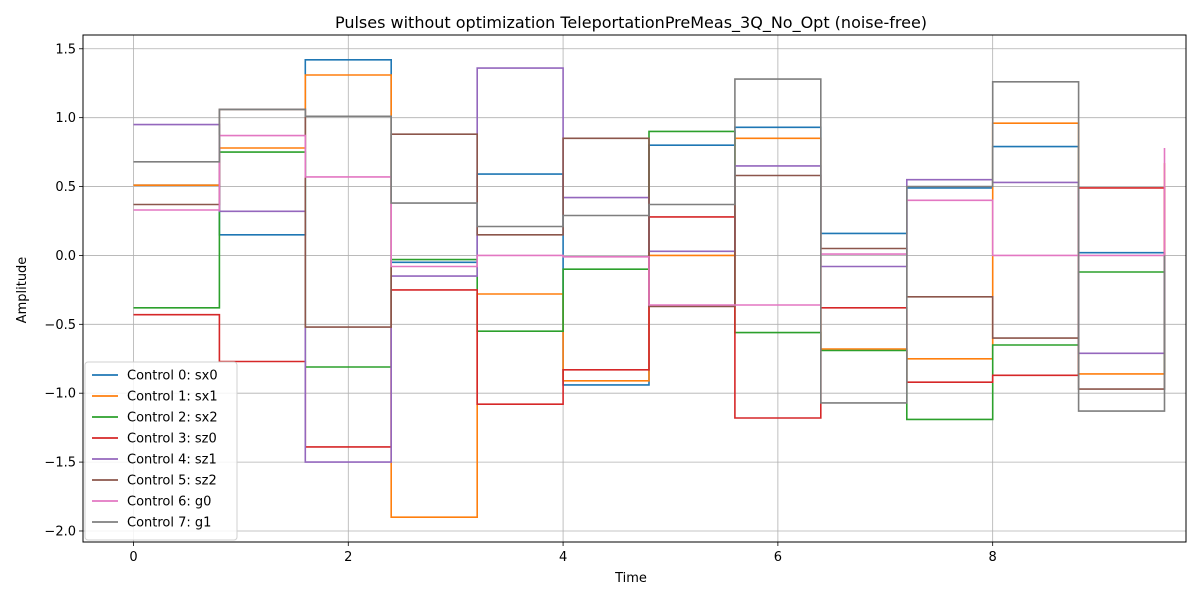 The height and width of the screenshot is (600, 1200). Describe the element at coordinates (60, 531) in the screenshot. I see `y-tick-label: −2.0` at that location.